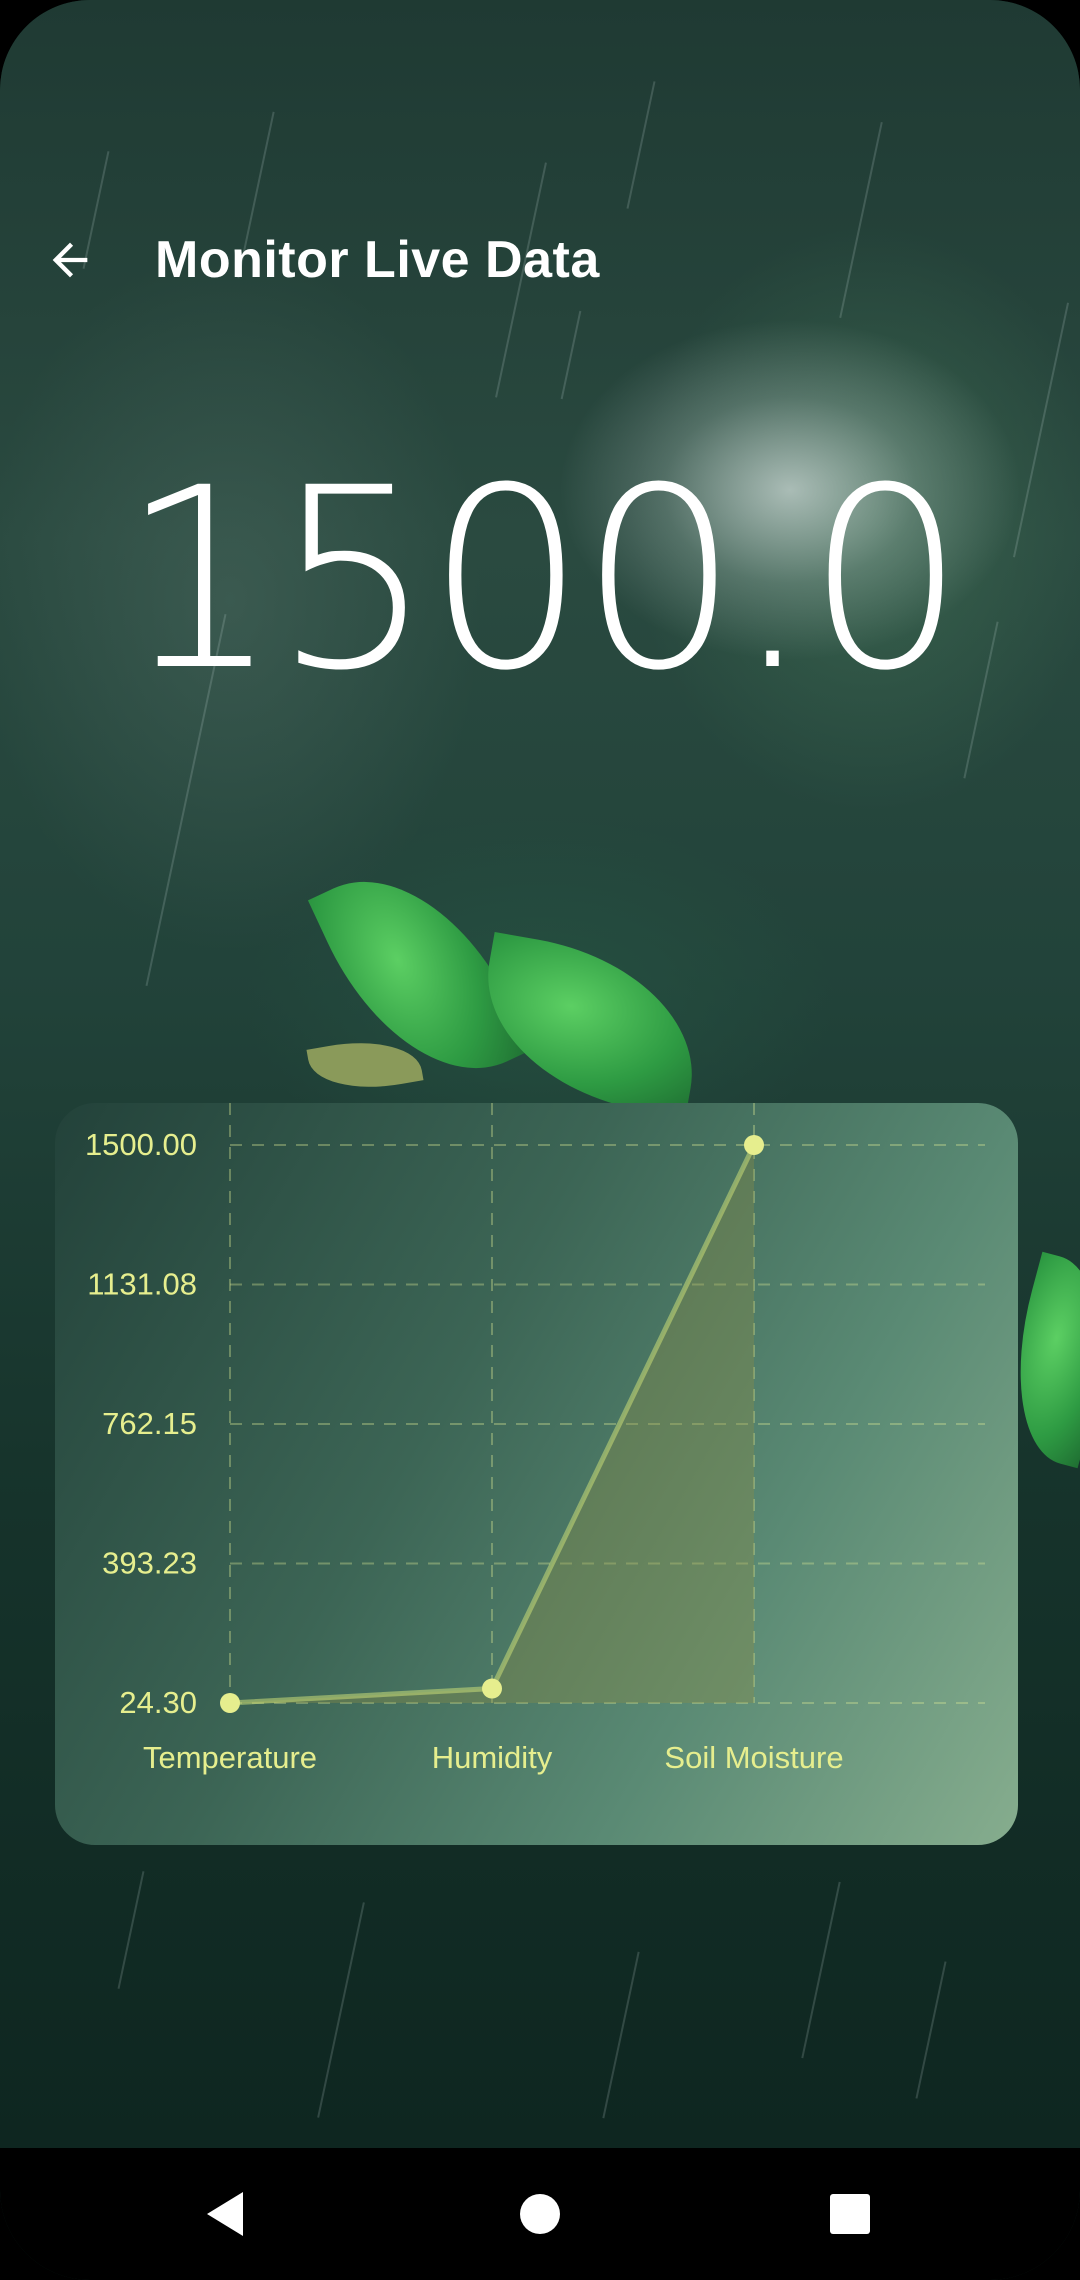 This screenshot has width=1080, height=2280. I want to click on system-nav-bar, so click(540, 2214).